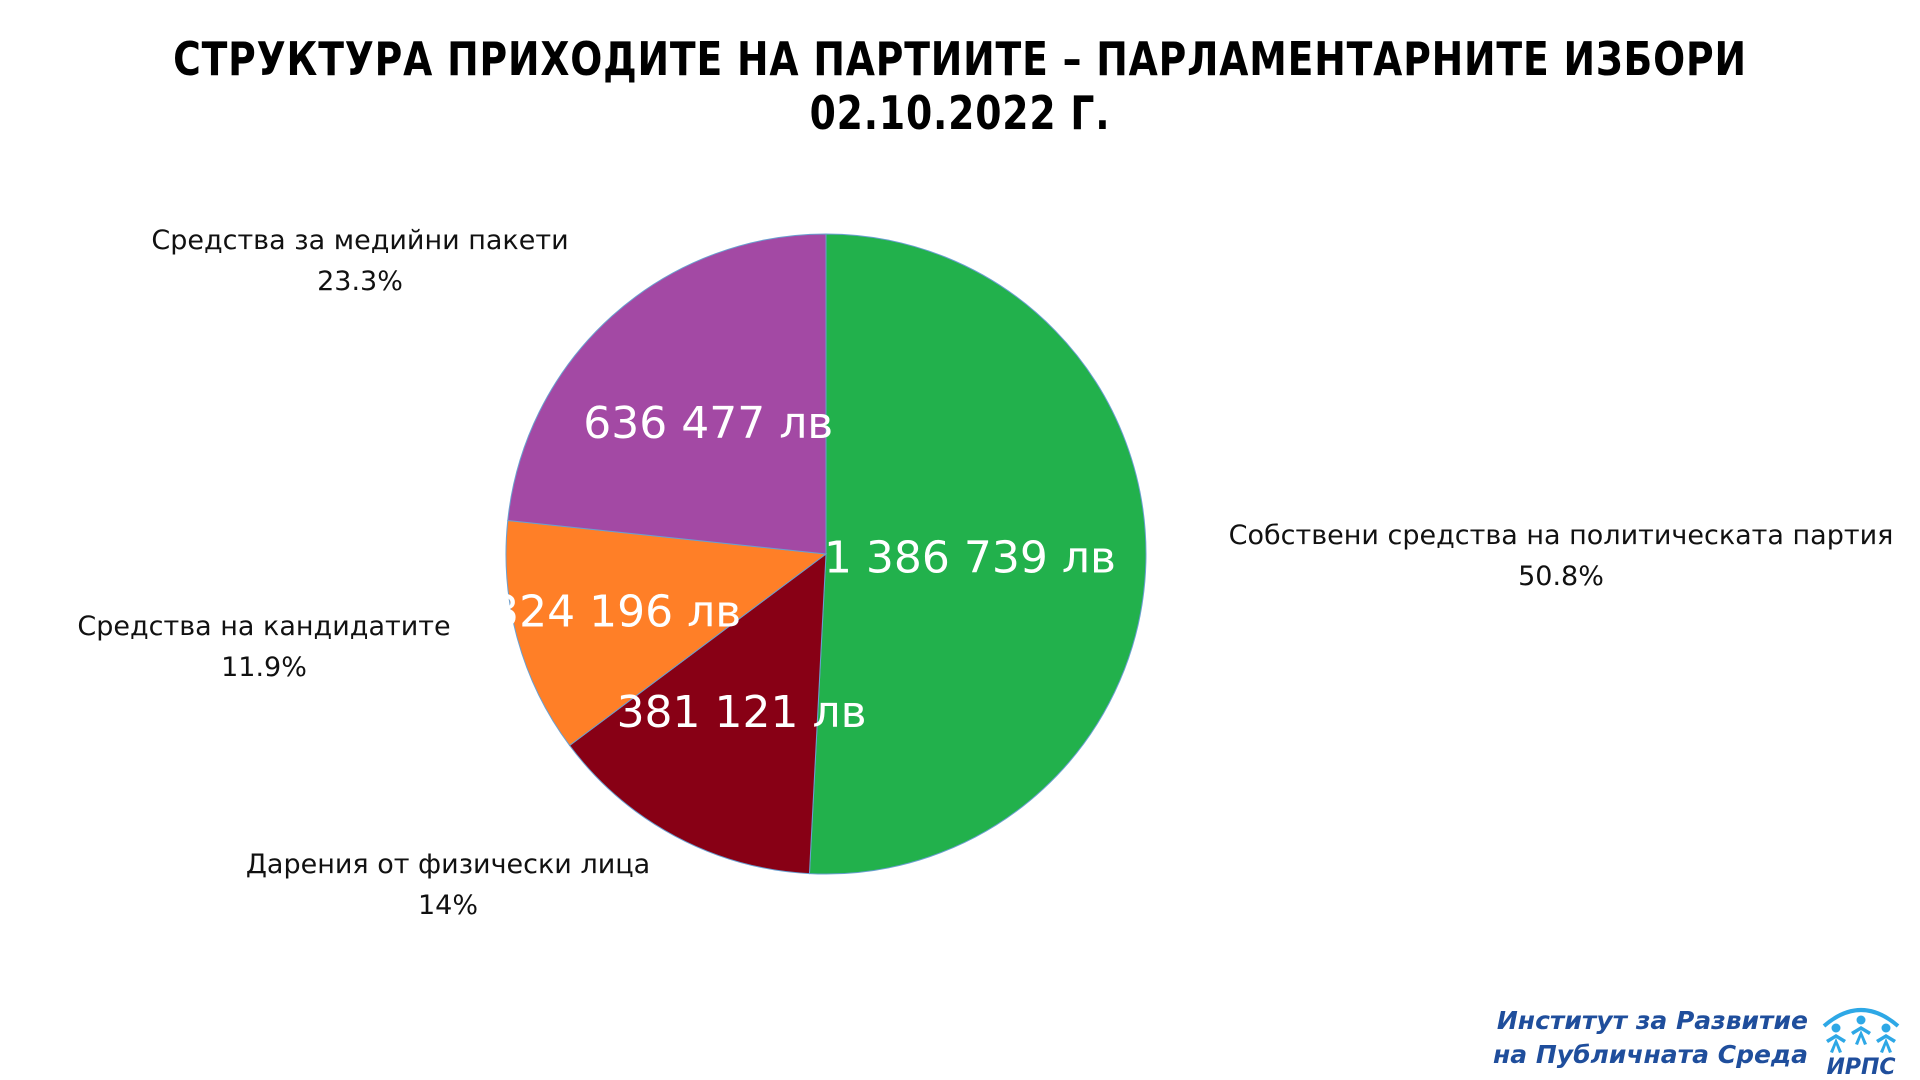 This screenshot has width=1920, height=1080. Describe the element at coordinates (448, 864) in the screenshot. I see `slice-name-label: Дарения от физически лица` at that location.